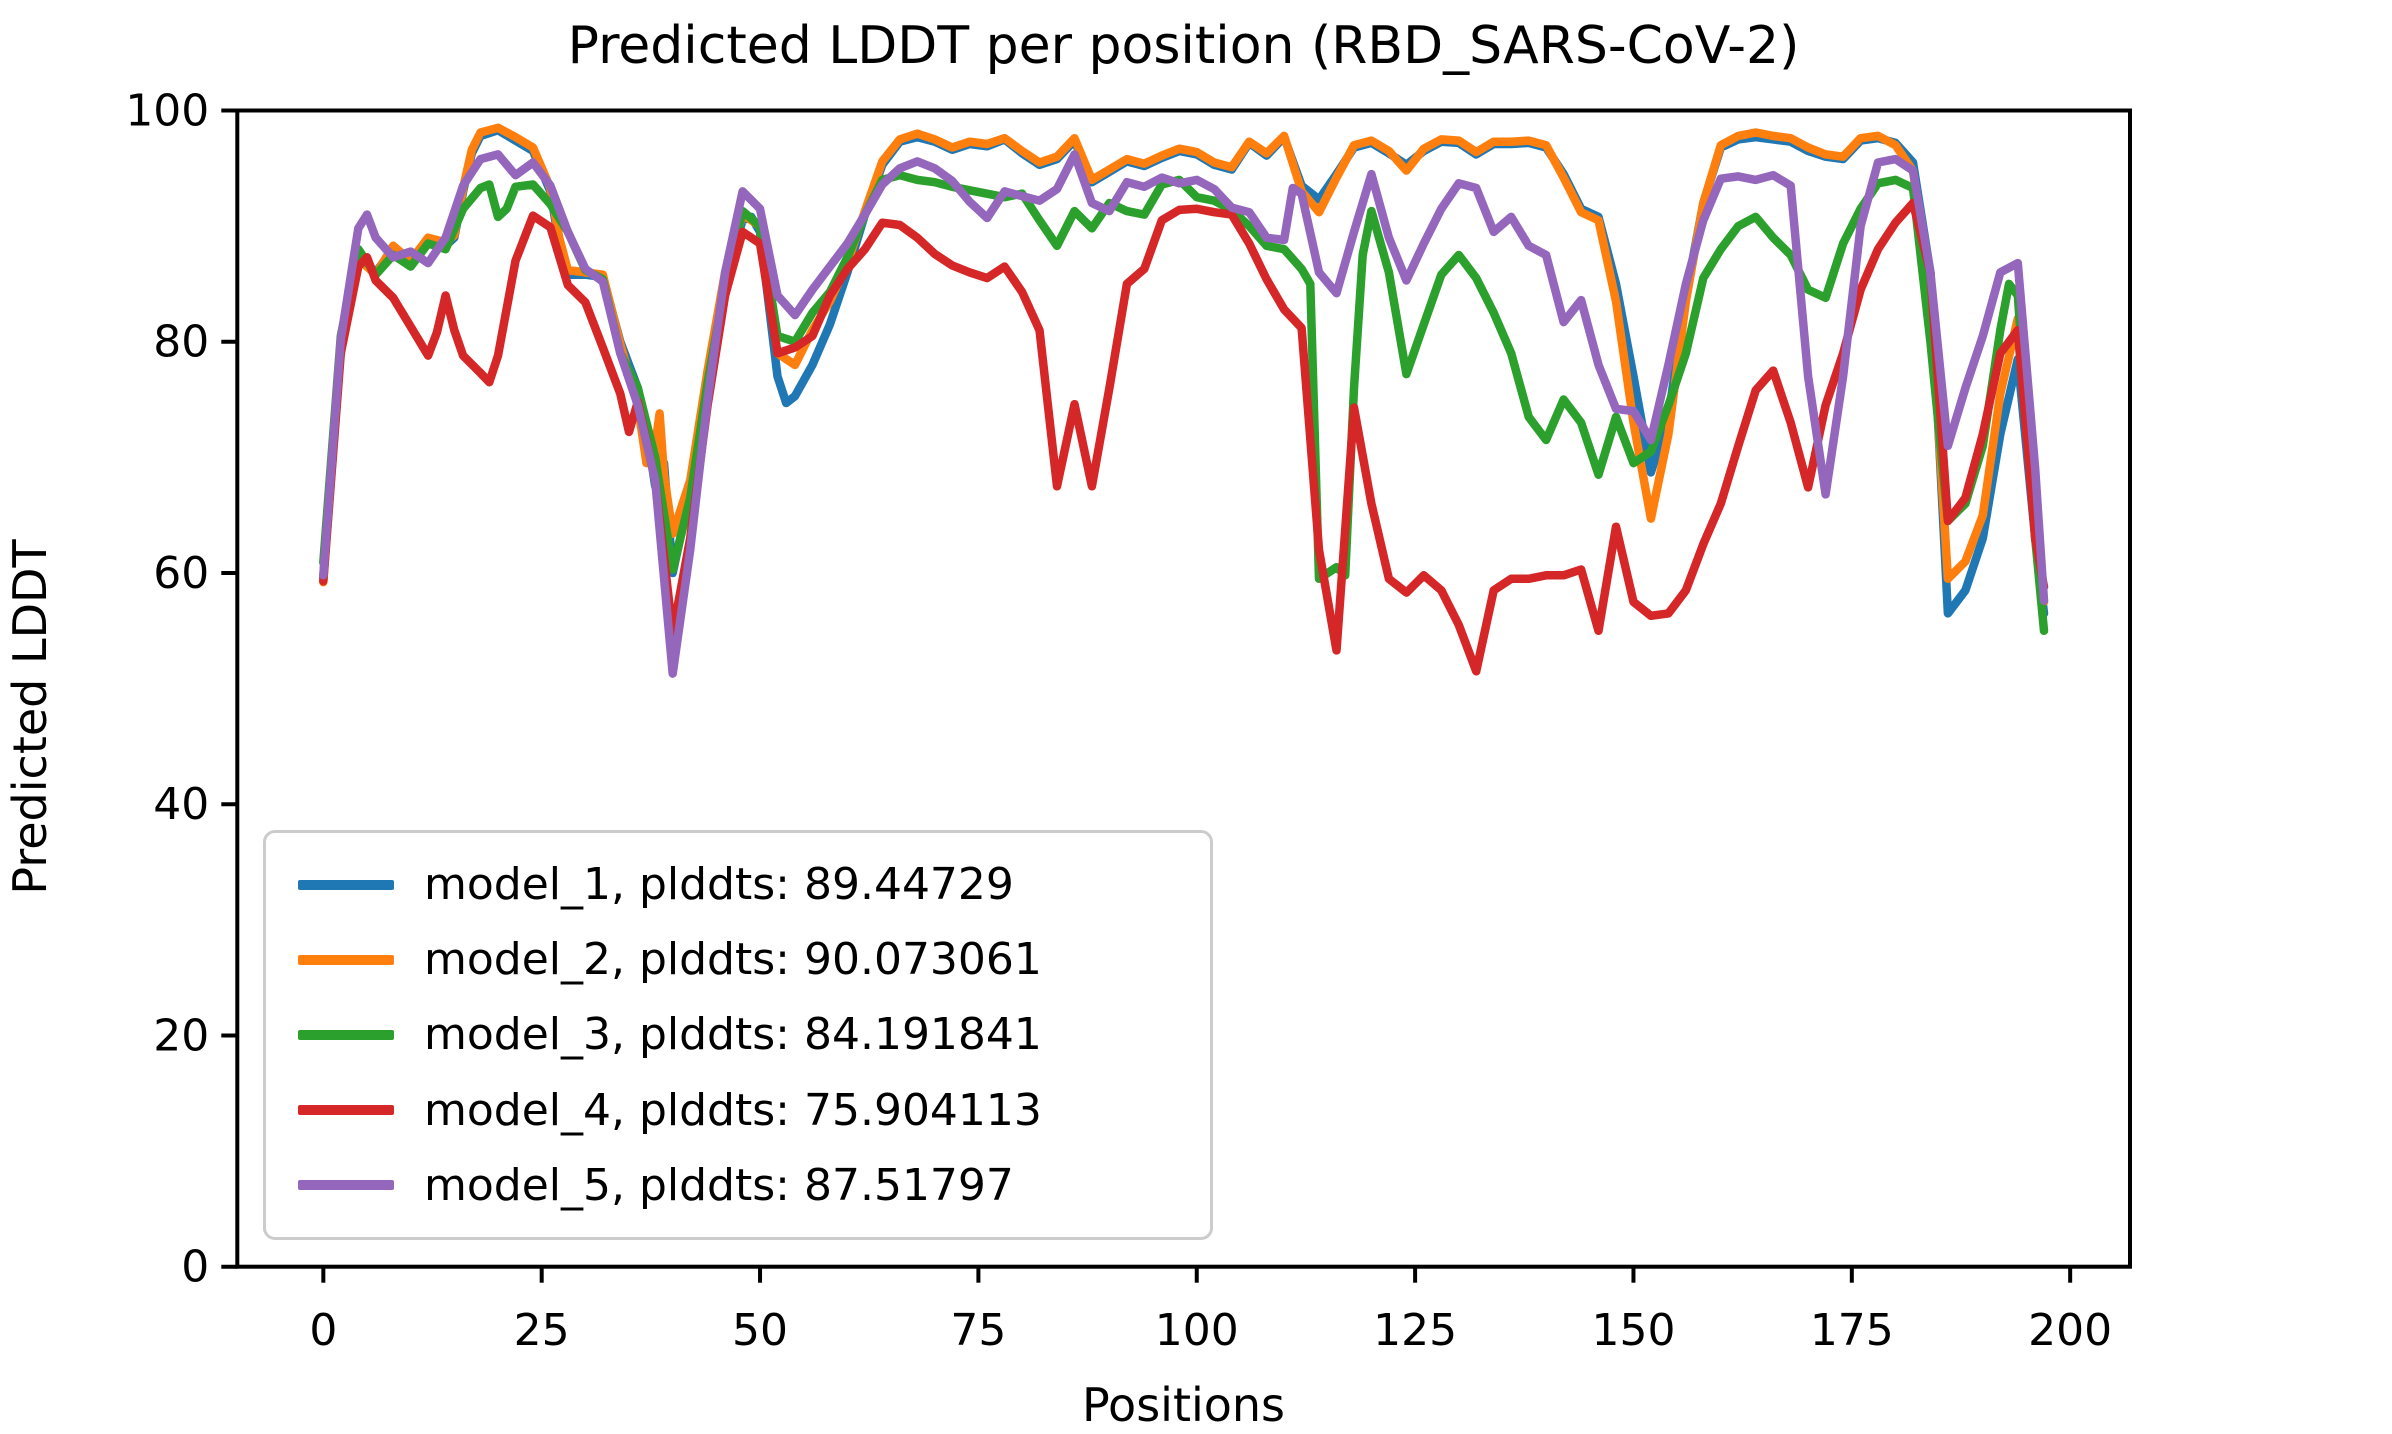 This screenshot has width=2392, height=1434. I want to click on y-tick-label: 20, so click(181, 1035).